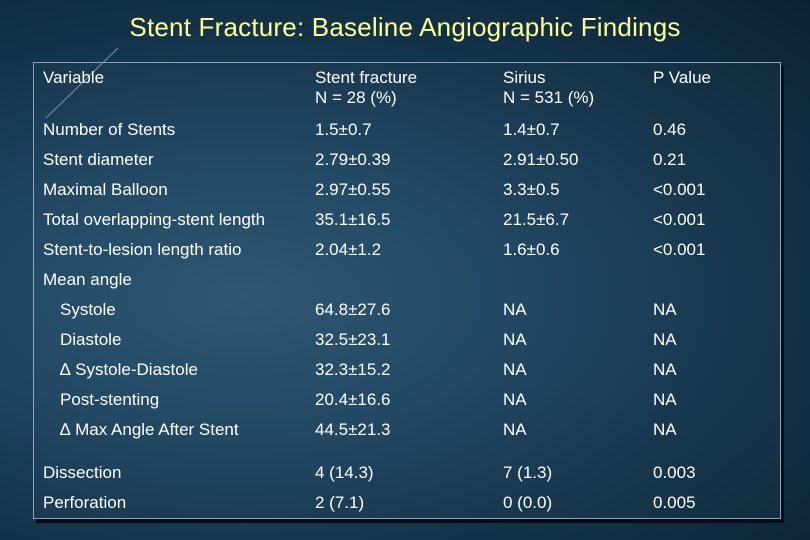  What do you see at coordinates (88, 309) in the screenshot?
I see `row-label: Systole` at bounding box center [88, 309].